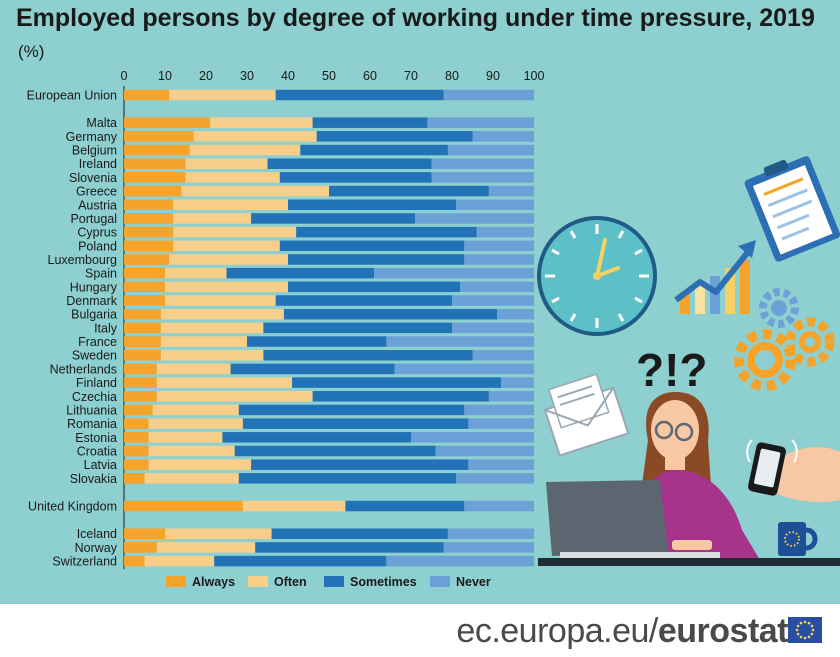  What do you see at coordinates (94, 356) in the screenshot?
I see `category-label: Sweden` at bounding box center [94, 356].